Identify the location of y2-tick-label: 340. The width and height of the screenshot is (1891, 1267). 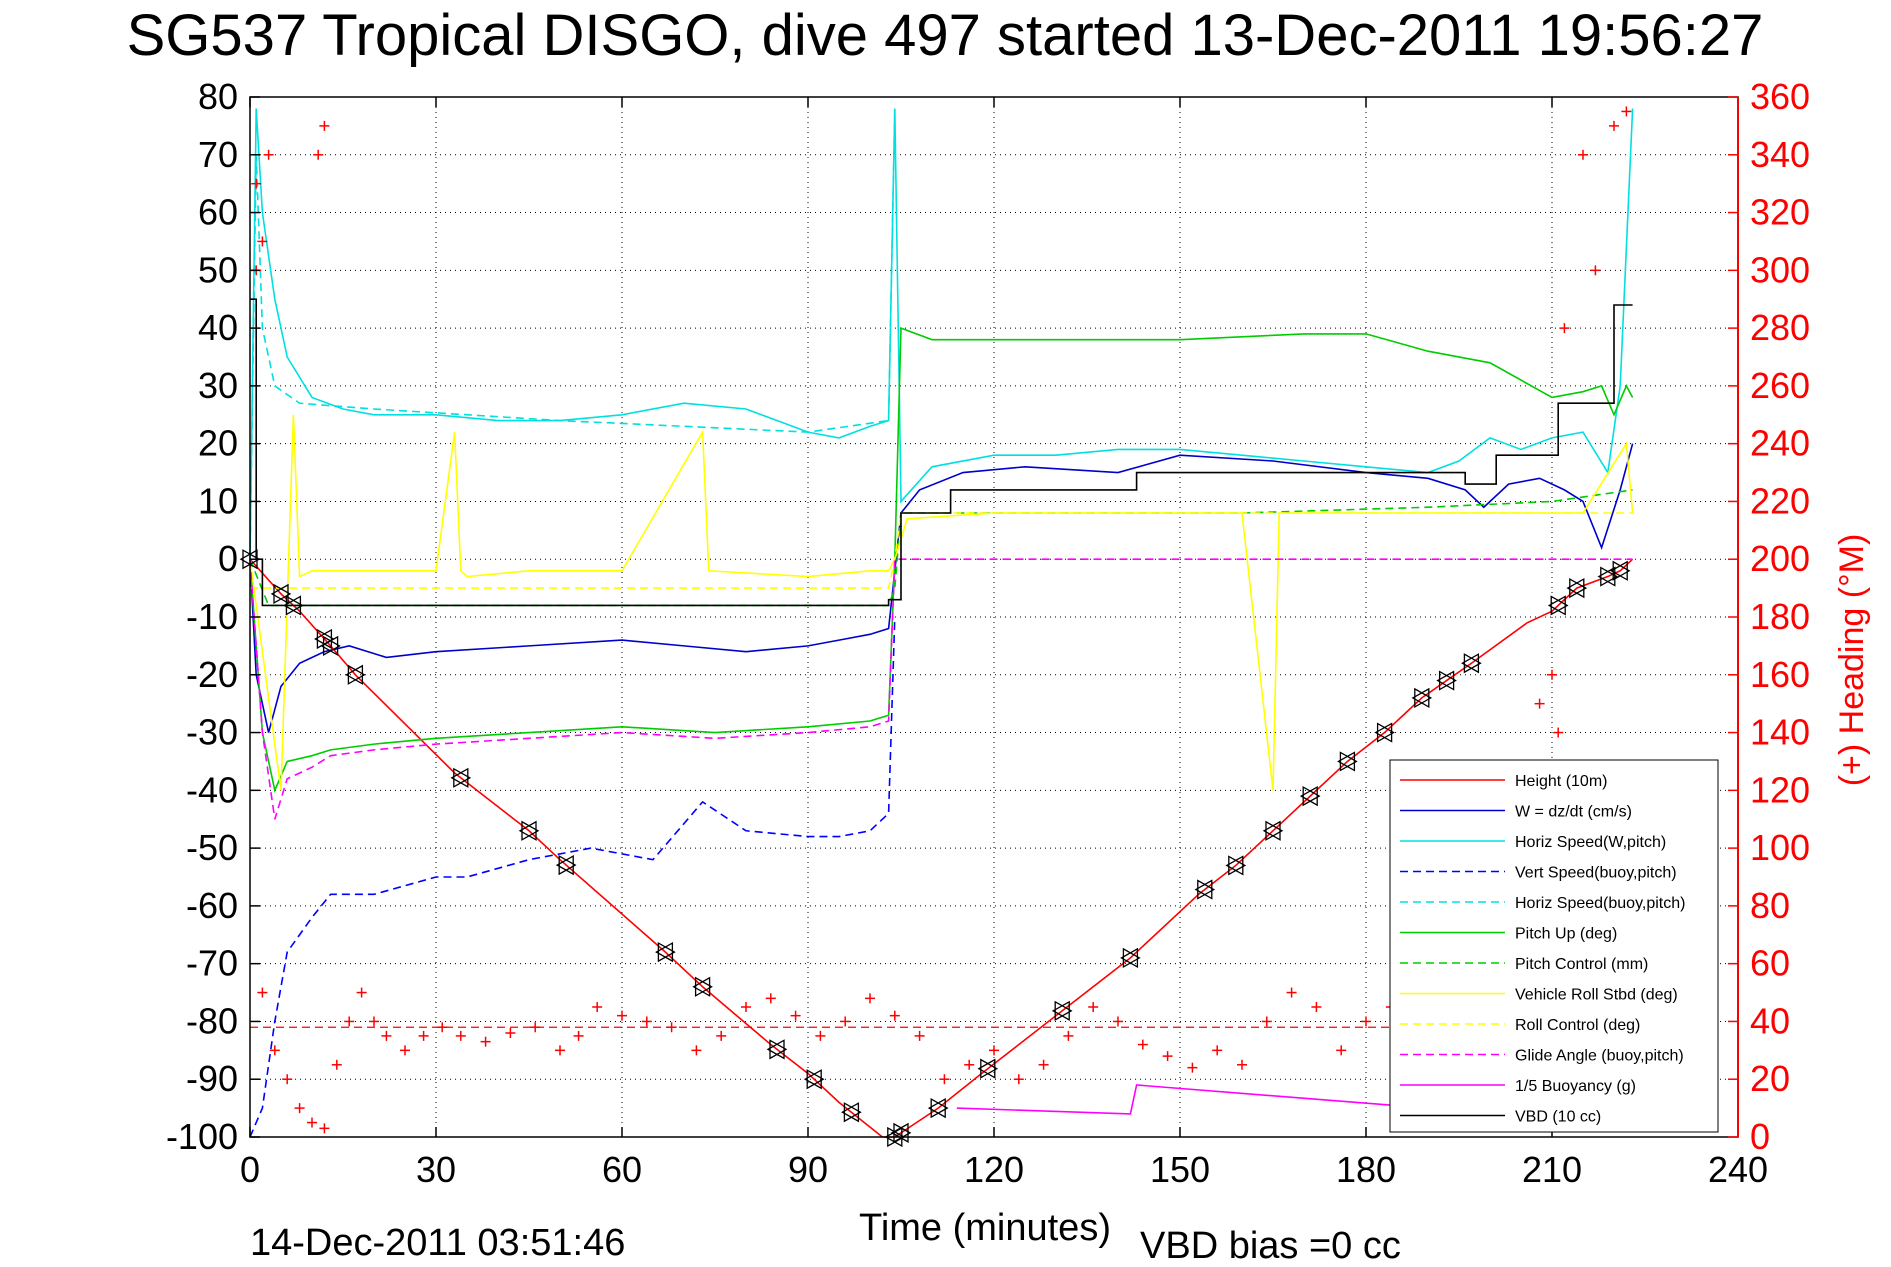
(1780, 154).